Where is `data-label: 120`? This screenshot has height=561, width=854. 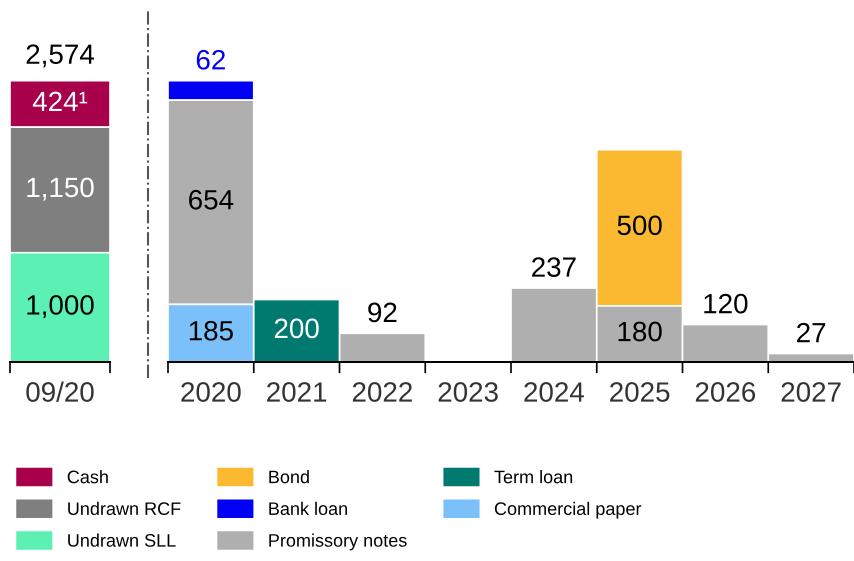 data-label: 120 is located at coordinates (726, 304).